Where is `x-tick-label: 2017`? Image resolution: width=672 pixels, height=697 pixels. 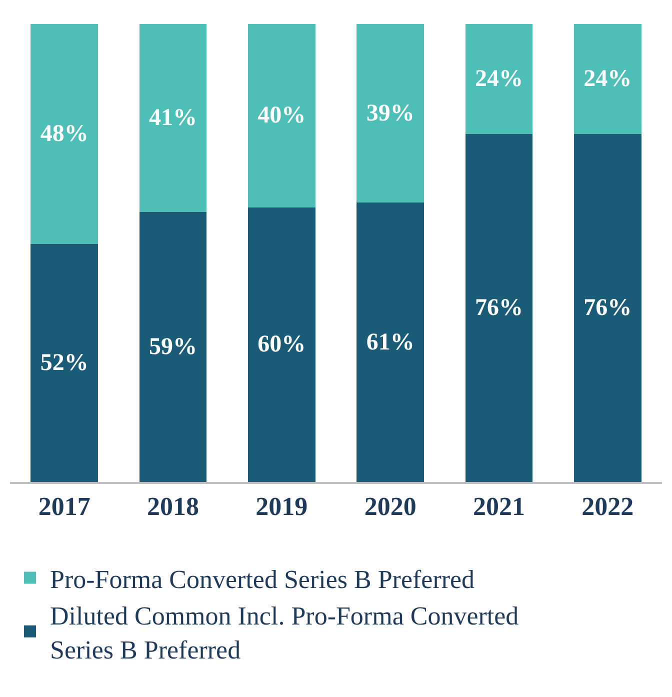 x-tick-label: 2017 is located at coordinates (64, 507).